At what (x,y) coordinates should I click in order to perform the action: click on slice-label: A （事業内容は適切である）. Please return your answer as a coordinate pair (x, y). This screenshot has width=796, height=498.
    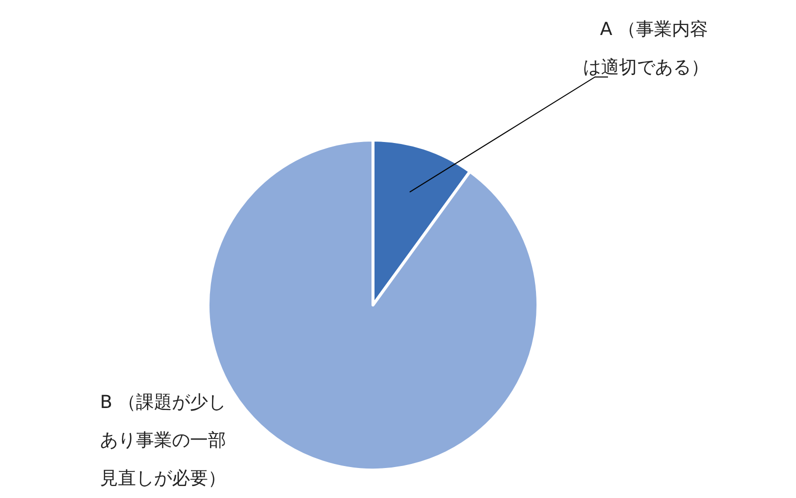
    Looking at the image, I should click on (646, 48).